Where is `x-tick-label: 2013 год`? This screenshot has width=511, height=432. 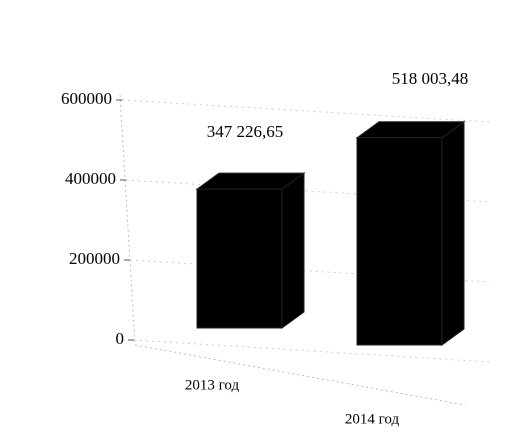
x-tick-label: 2013 год is located at coordinates (212, 385).